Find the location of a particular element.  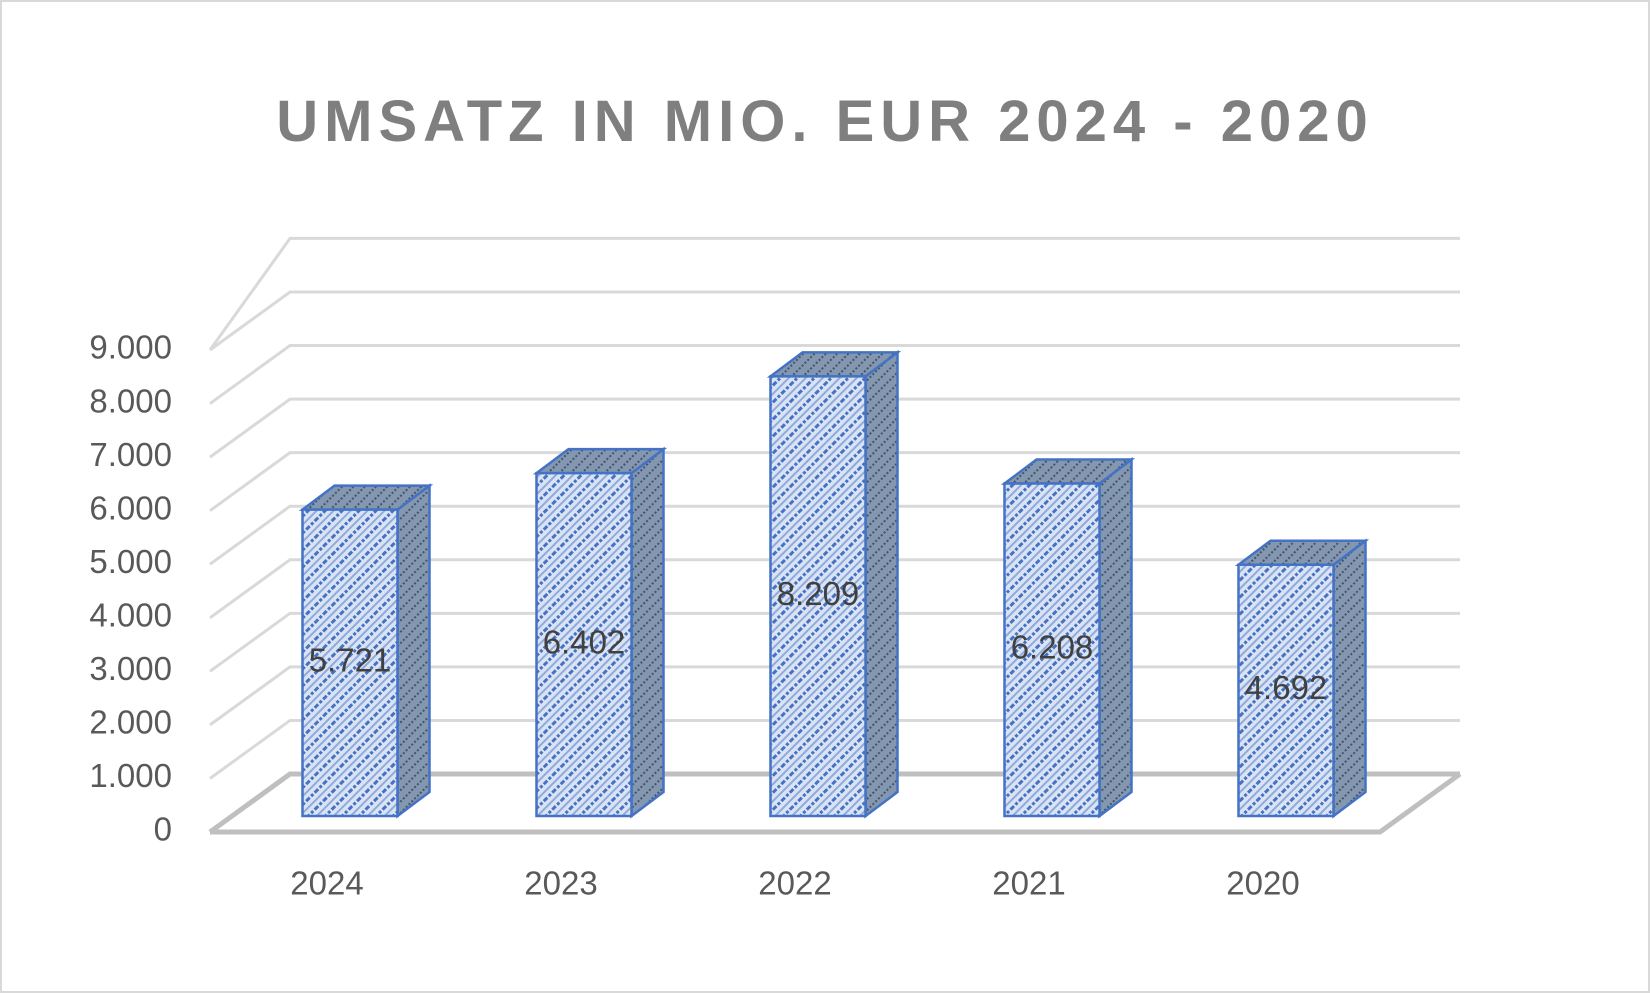

value-label: 8.209 is located at coordinates (818, 593).